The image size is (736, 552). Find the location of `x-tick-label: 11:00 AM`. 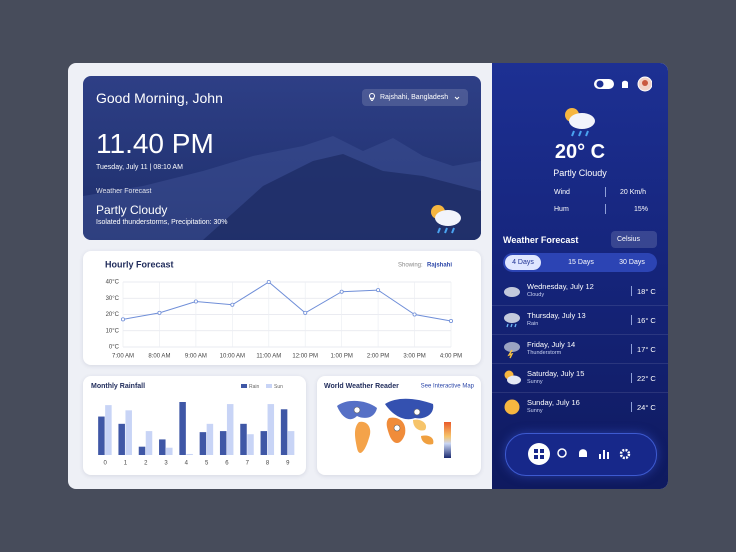

x-tick-label: 11:00 AM is located at coordinates (268, 357).